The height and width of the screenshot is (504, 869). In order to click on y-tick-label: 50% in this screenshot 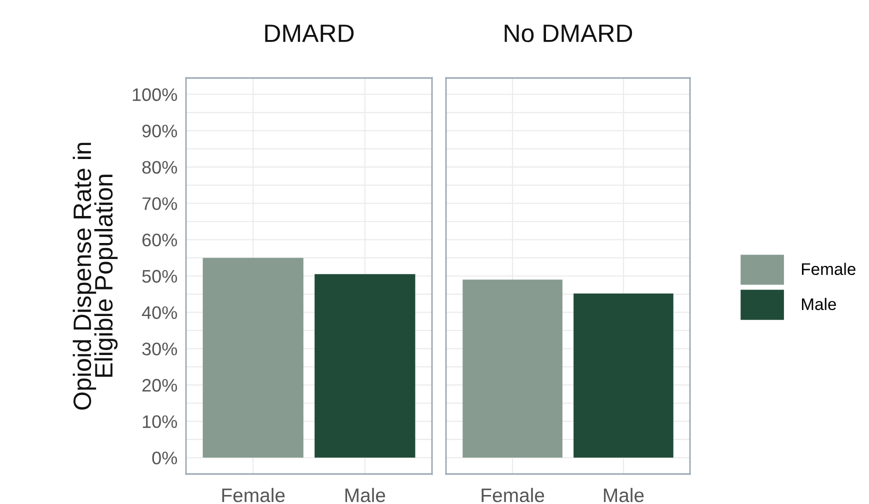, I will do `click(160, 276)`.